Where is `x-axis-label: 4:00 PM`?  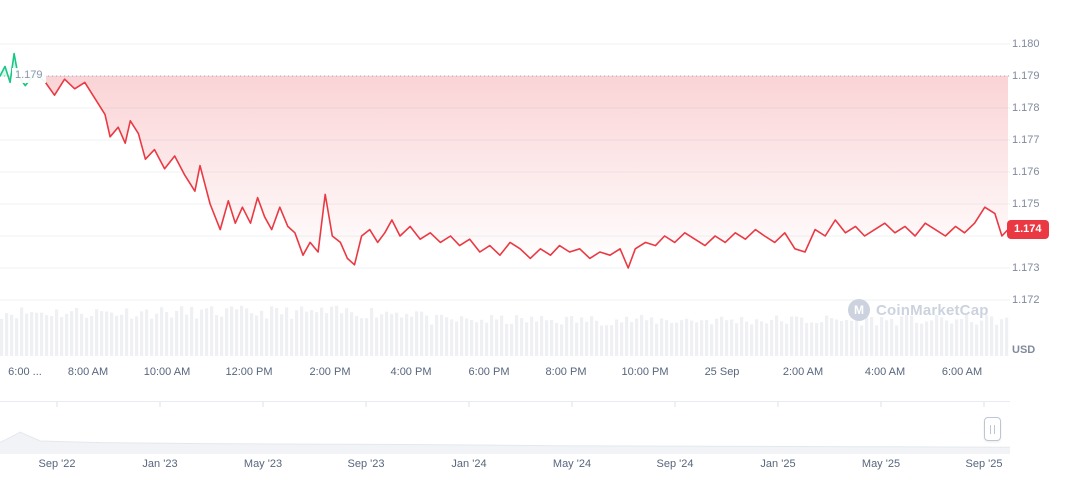 x-axis-label: 4:00 PM is located at coordinates (411, 372).